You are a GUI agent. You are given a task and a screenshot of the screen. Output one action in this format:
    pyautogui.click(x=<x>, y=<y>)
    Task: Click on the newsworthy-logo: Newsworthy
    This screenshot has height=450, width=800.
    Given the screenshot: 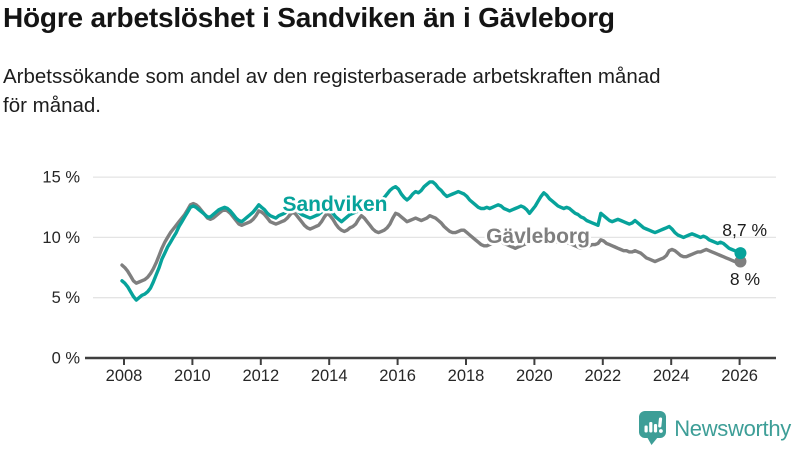 What is the action you would take?
    pyautogui.click(x=715, y=428)
    